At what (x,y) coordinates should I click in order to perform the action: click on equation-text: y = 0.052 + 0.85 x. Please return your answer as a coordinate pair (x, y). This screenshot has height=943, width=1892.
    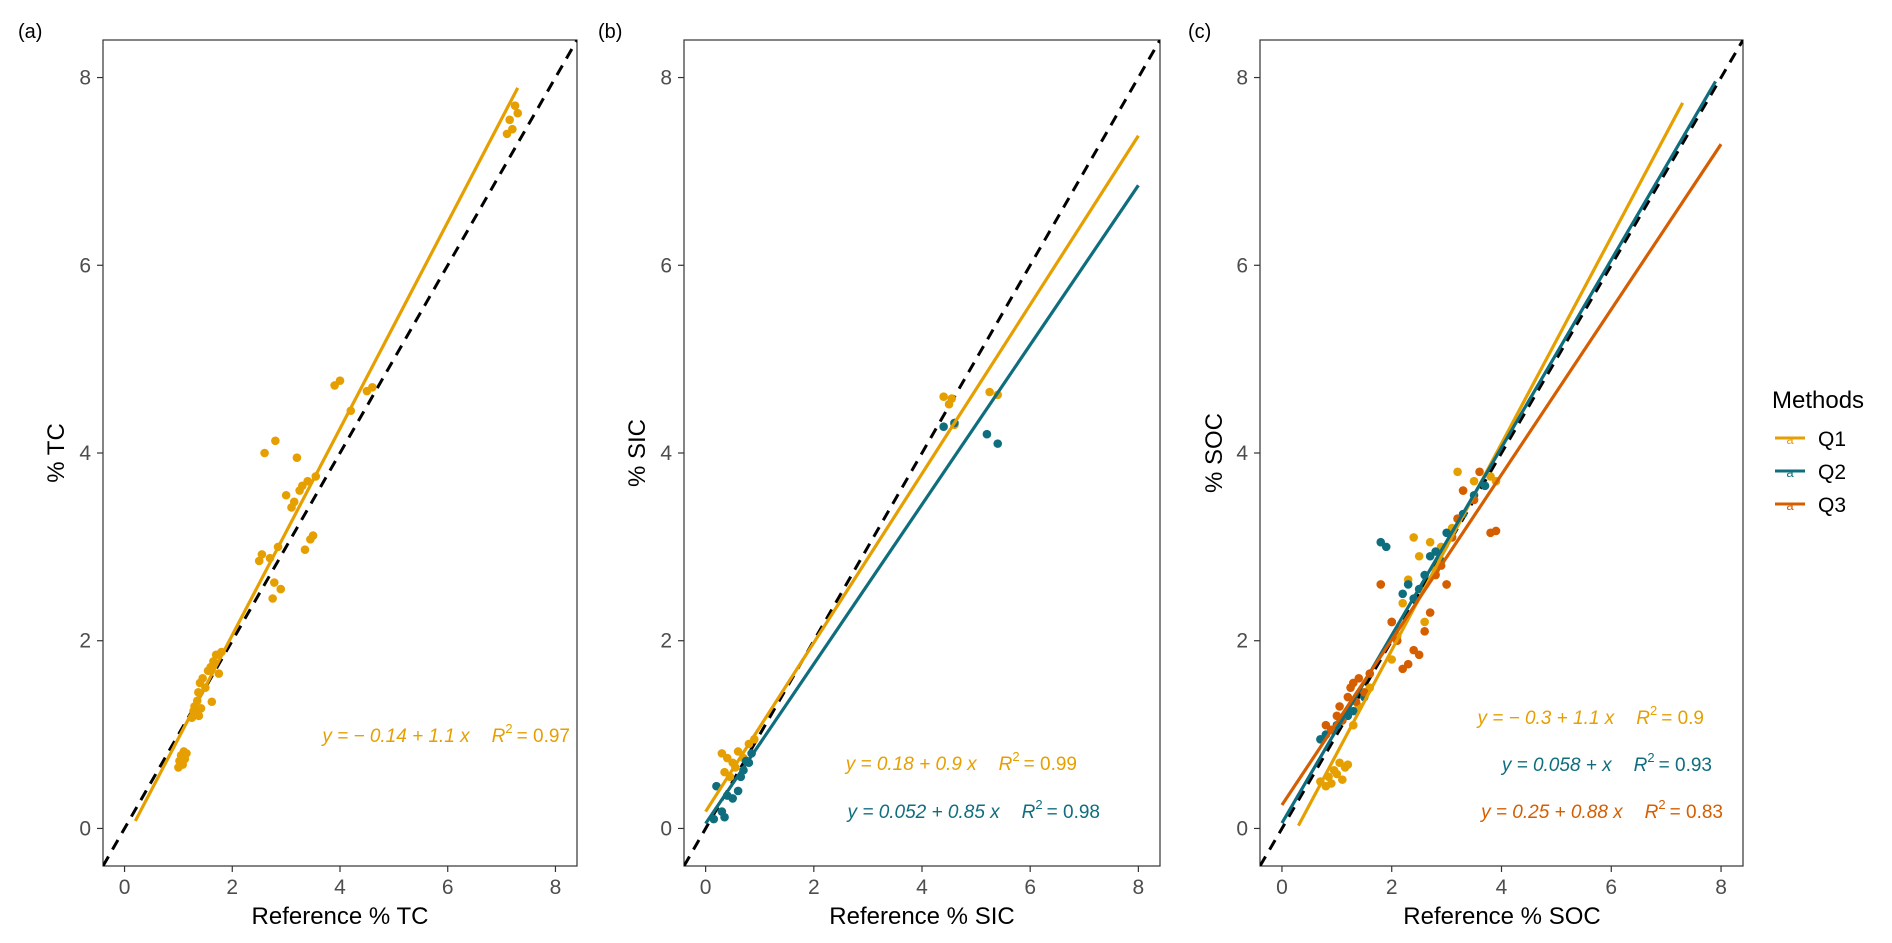
    Looking at the image, I should click on (924, 812).